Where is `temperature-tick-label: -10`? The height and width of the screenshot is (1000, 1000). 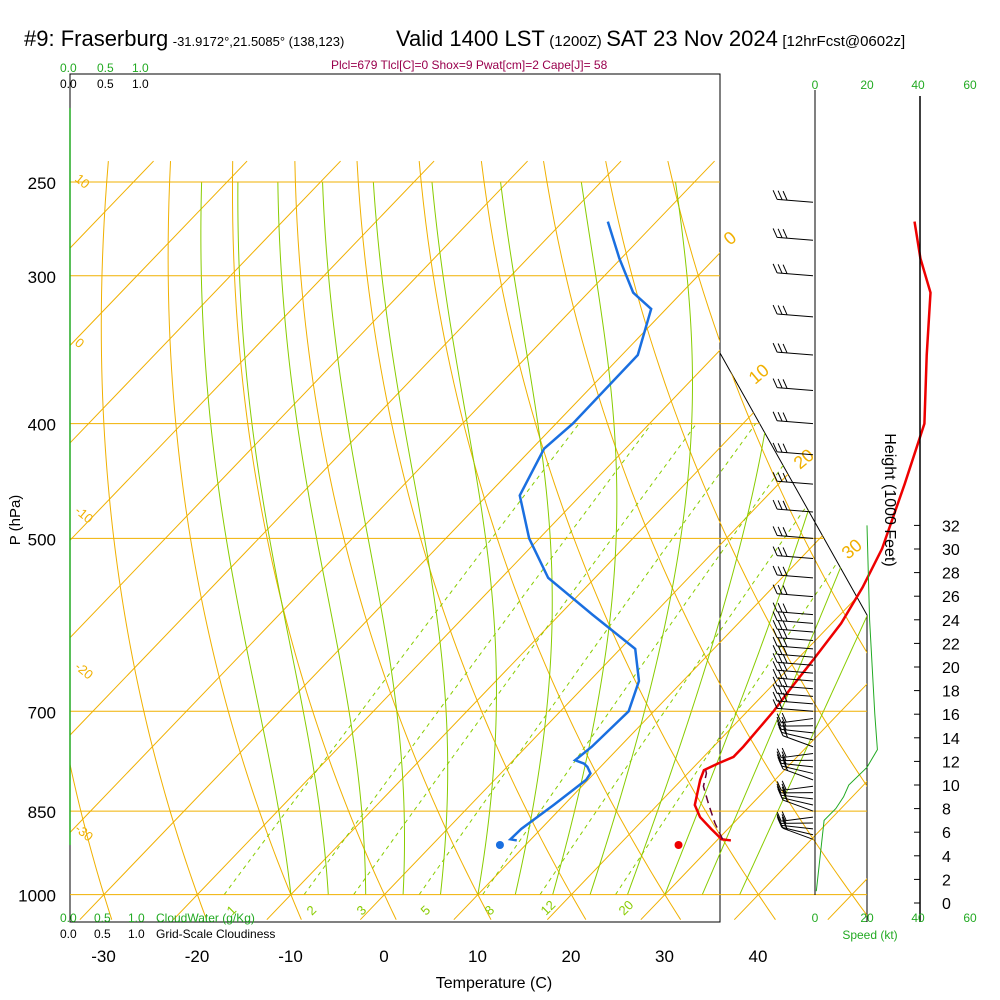
temperature-tick-label: -10 is located at coordinates (290, 956).